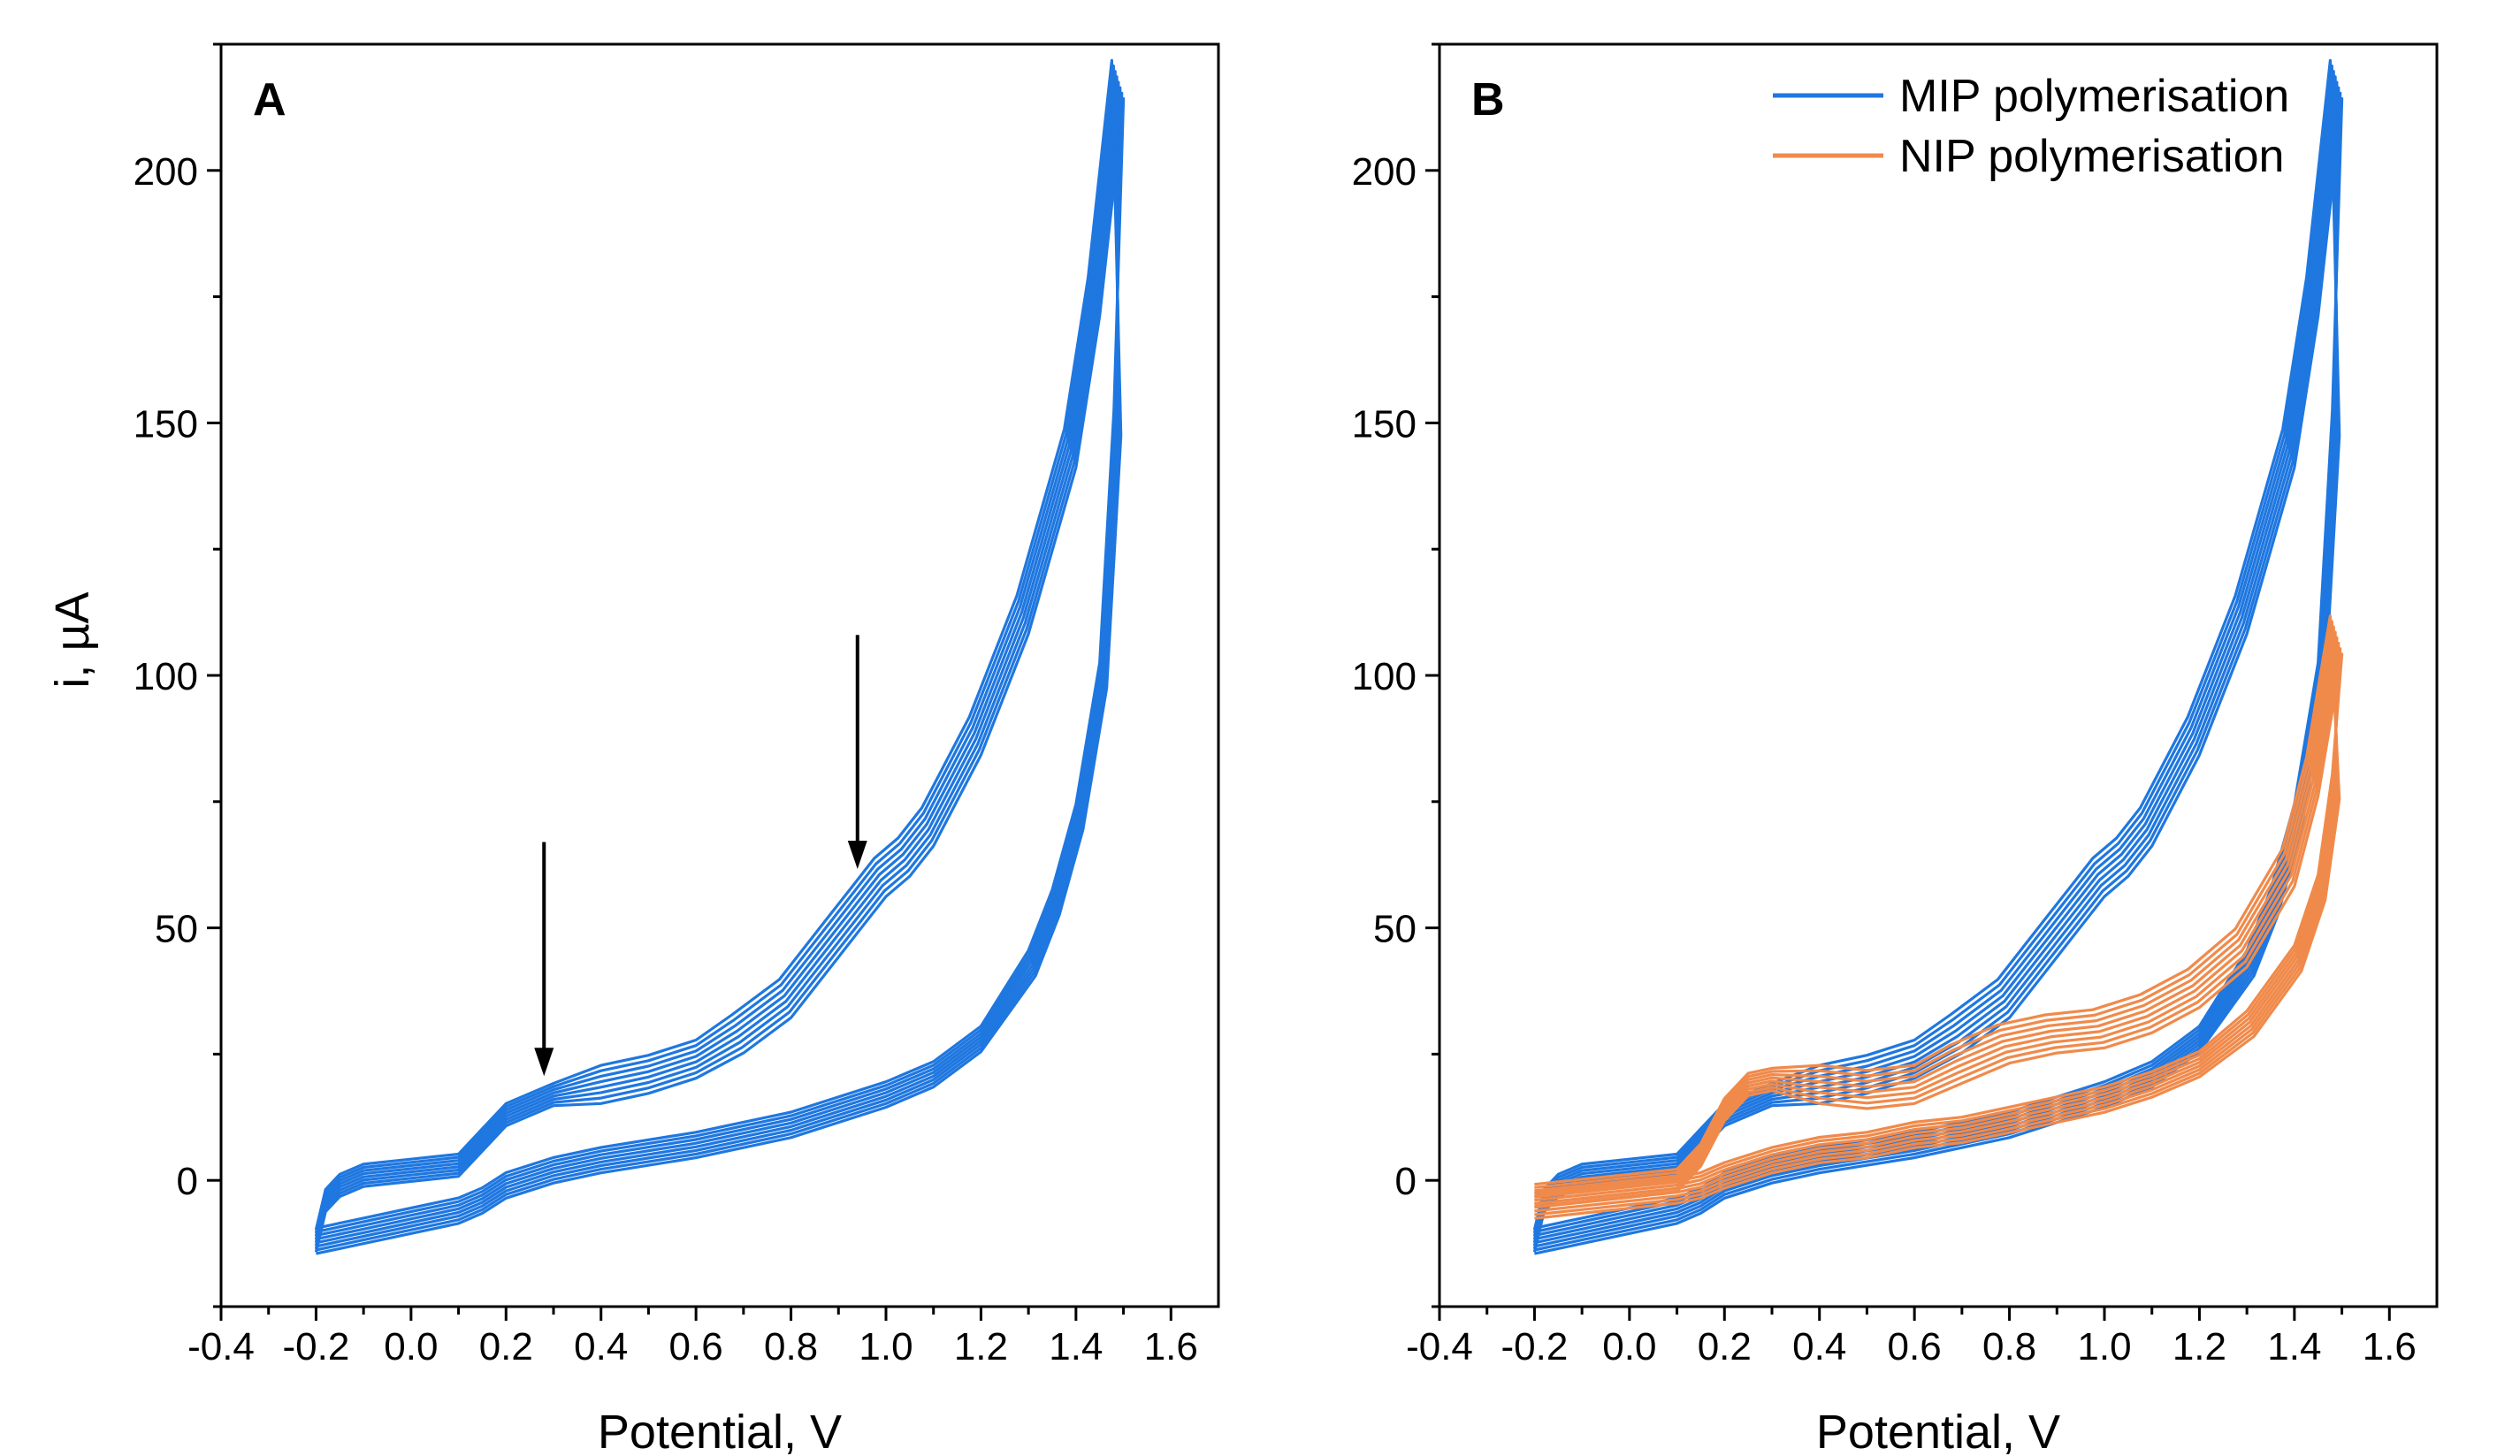  I want to click on legend-entry-nip: NIP polymerisation, so click(2091, 156).